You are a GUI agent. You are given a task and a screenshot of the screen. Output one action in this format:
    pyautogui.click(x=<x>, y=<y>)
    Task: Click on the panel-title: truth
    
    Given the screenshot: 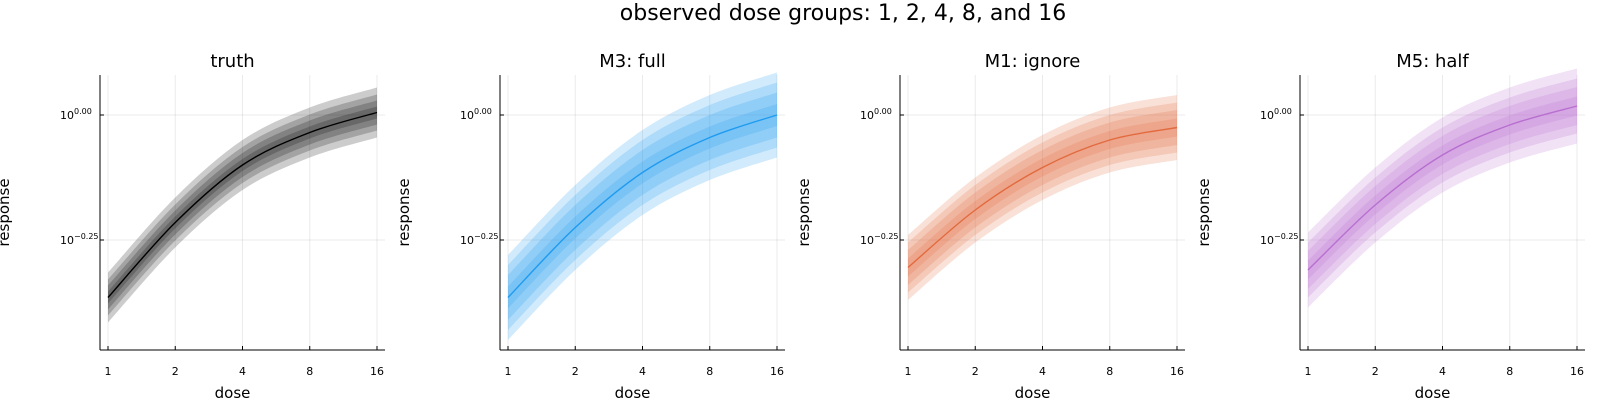 What is the action you would take?
    pyautogui.click(x=232, y=61)
    